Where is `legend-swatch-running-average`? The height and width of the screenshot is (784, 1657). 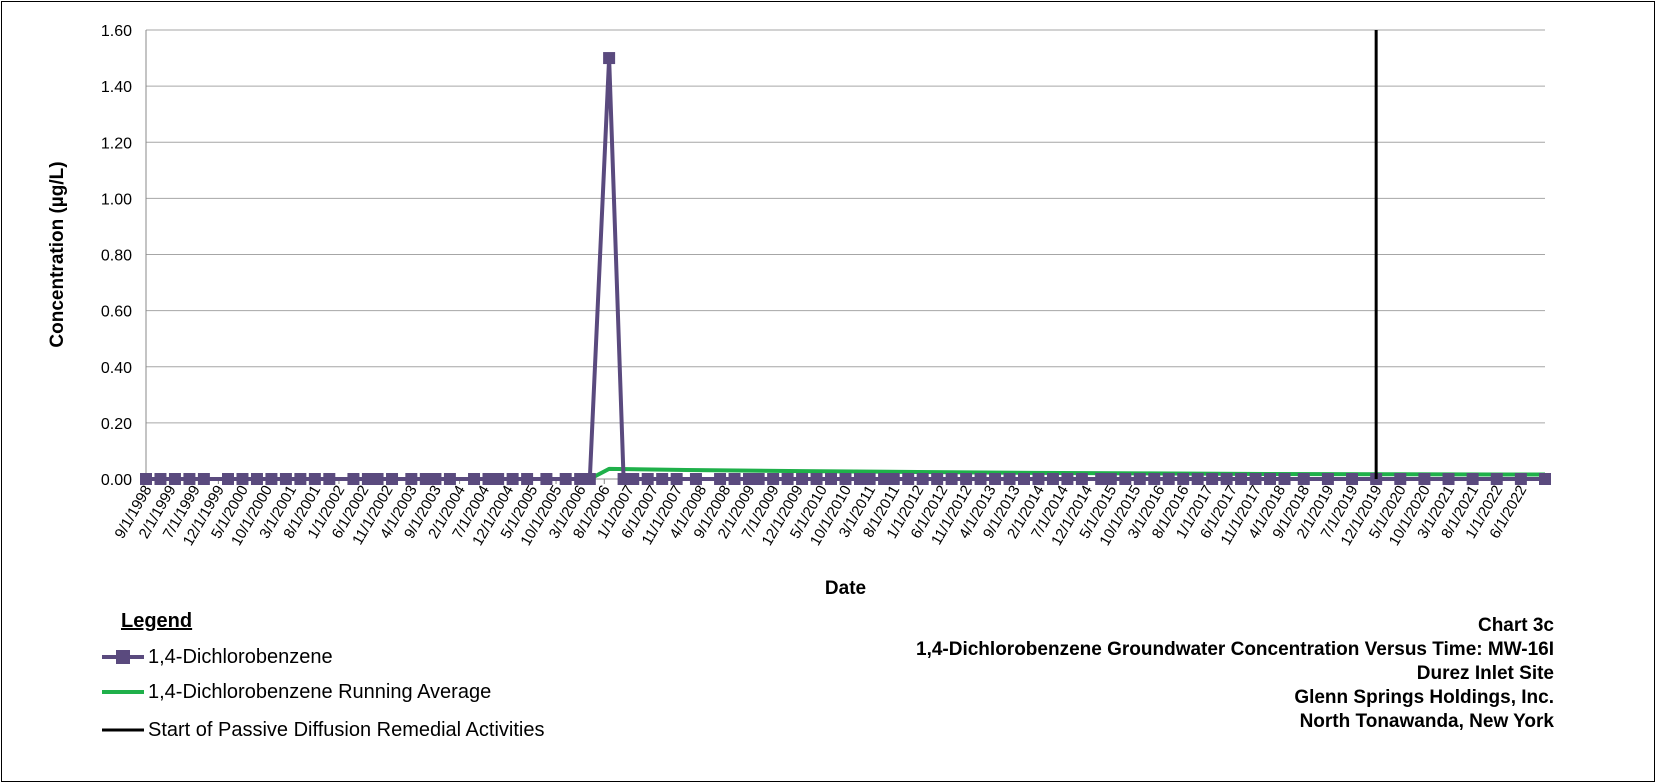
legend-swatch-running-average is located at coordinates (123, 692).